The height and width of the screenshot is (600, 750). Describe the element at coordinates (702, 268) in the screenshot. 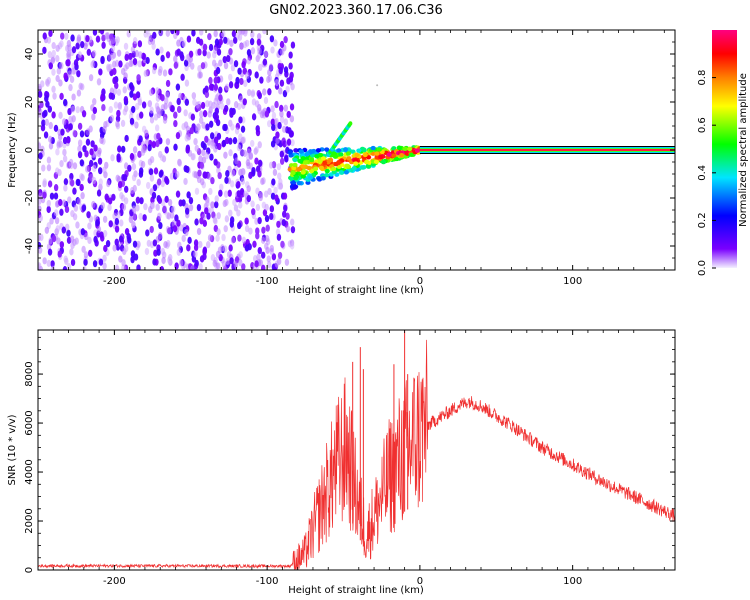

I see `colorbar-tick-label: 0.0` at that location.